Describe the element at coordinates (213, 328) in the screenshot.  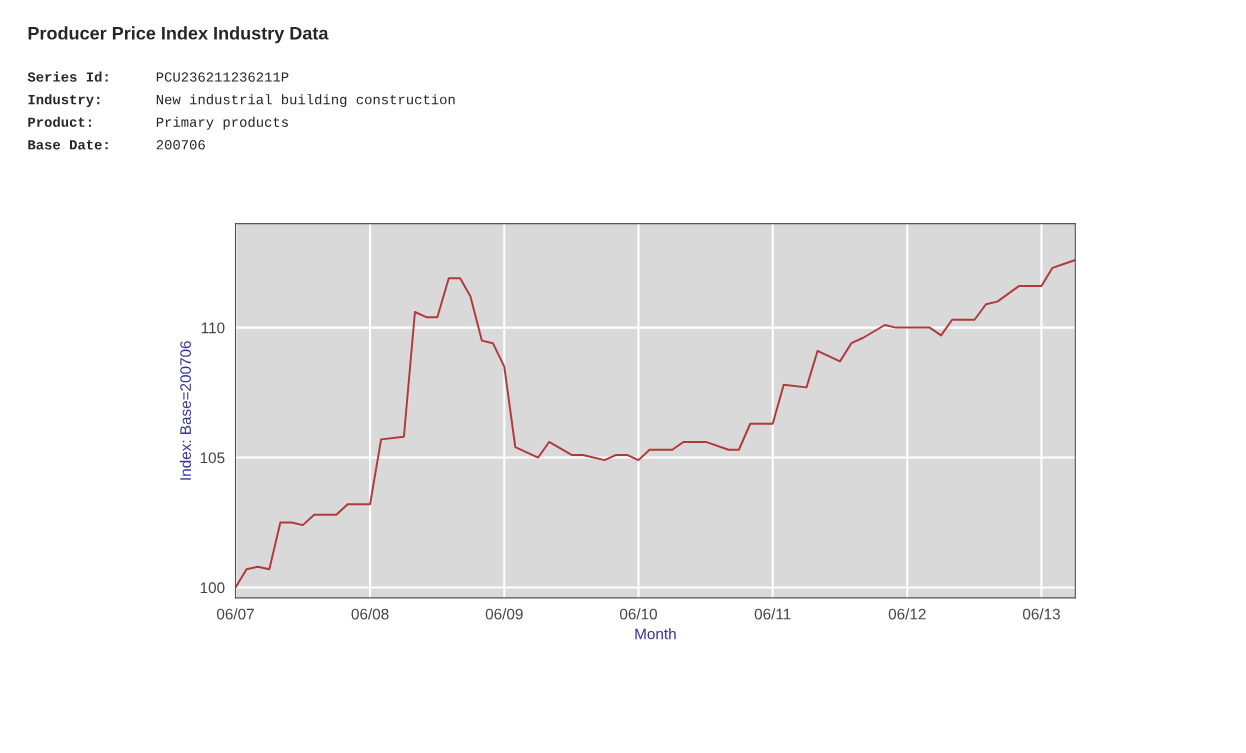
I see `y-tick-label: 110` at that location.